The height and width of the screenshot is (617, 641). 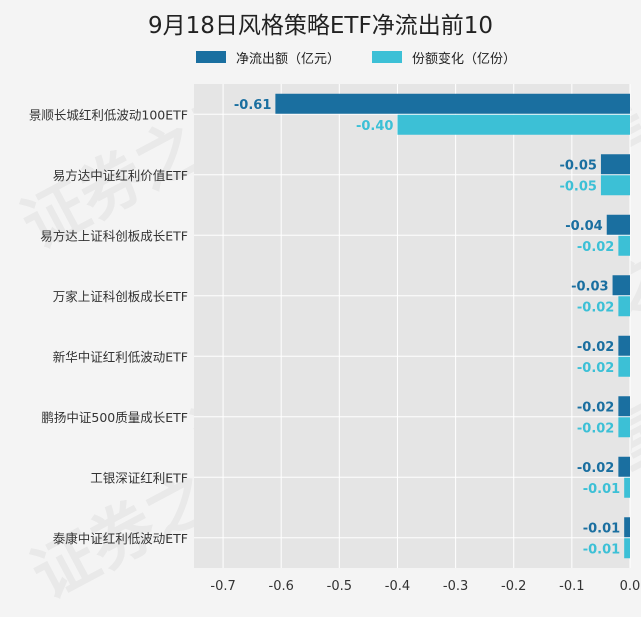 What do you see at coordinates (139, 477) in the screenshot?
I see `category-label: 工银深证红利ETF` at bounding box center [139, 477].